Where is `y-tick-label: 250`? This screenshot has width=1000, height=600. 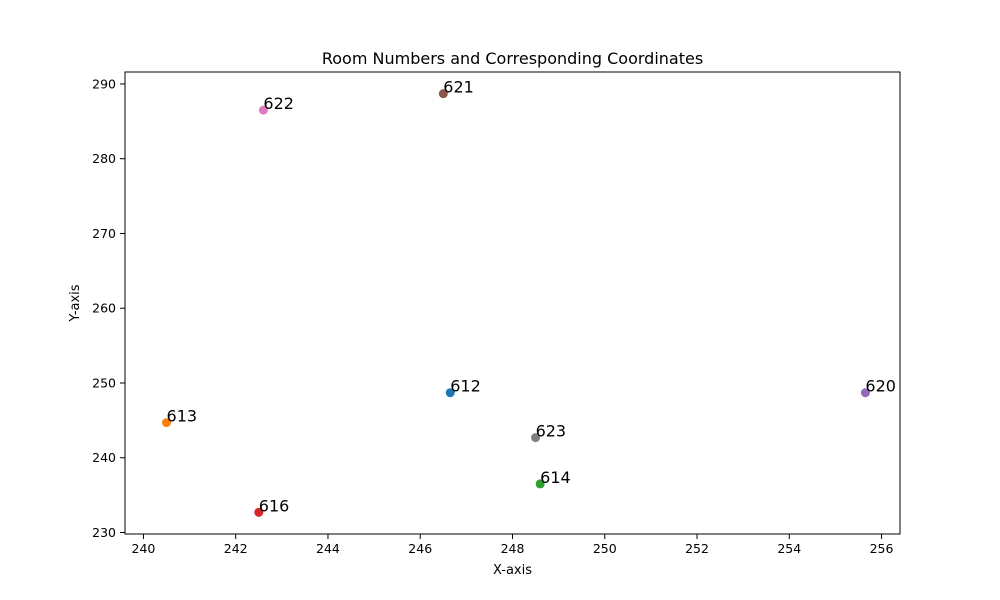
y-tick-label: 250 is located at coordinates (104, 382).